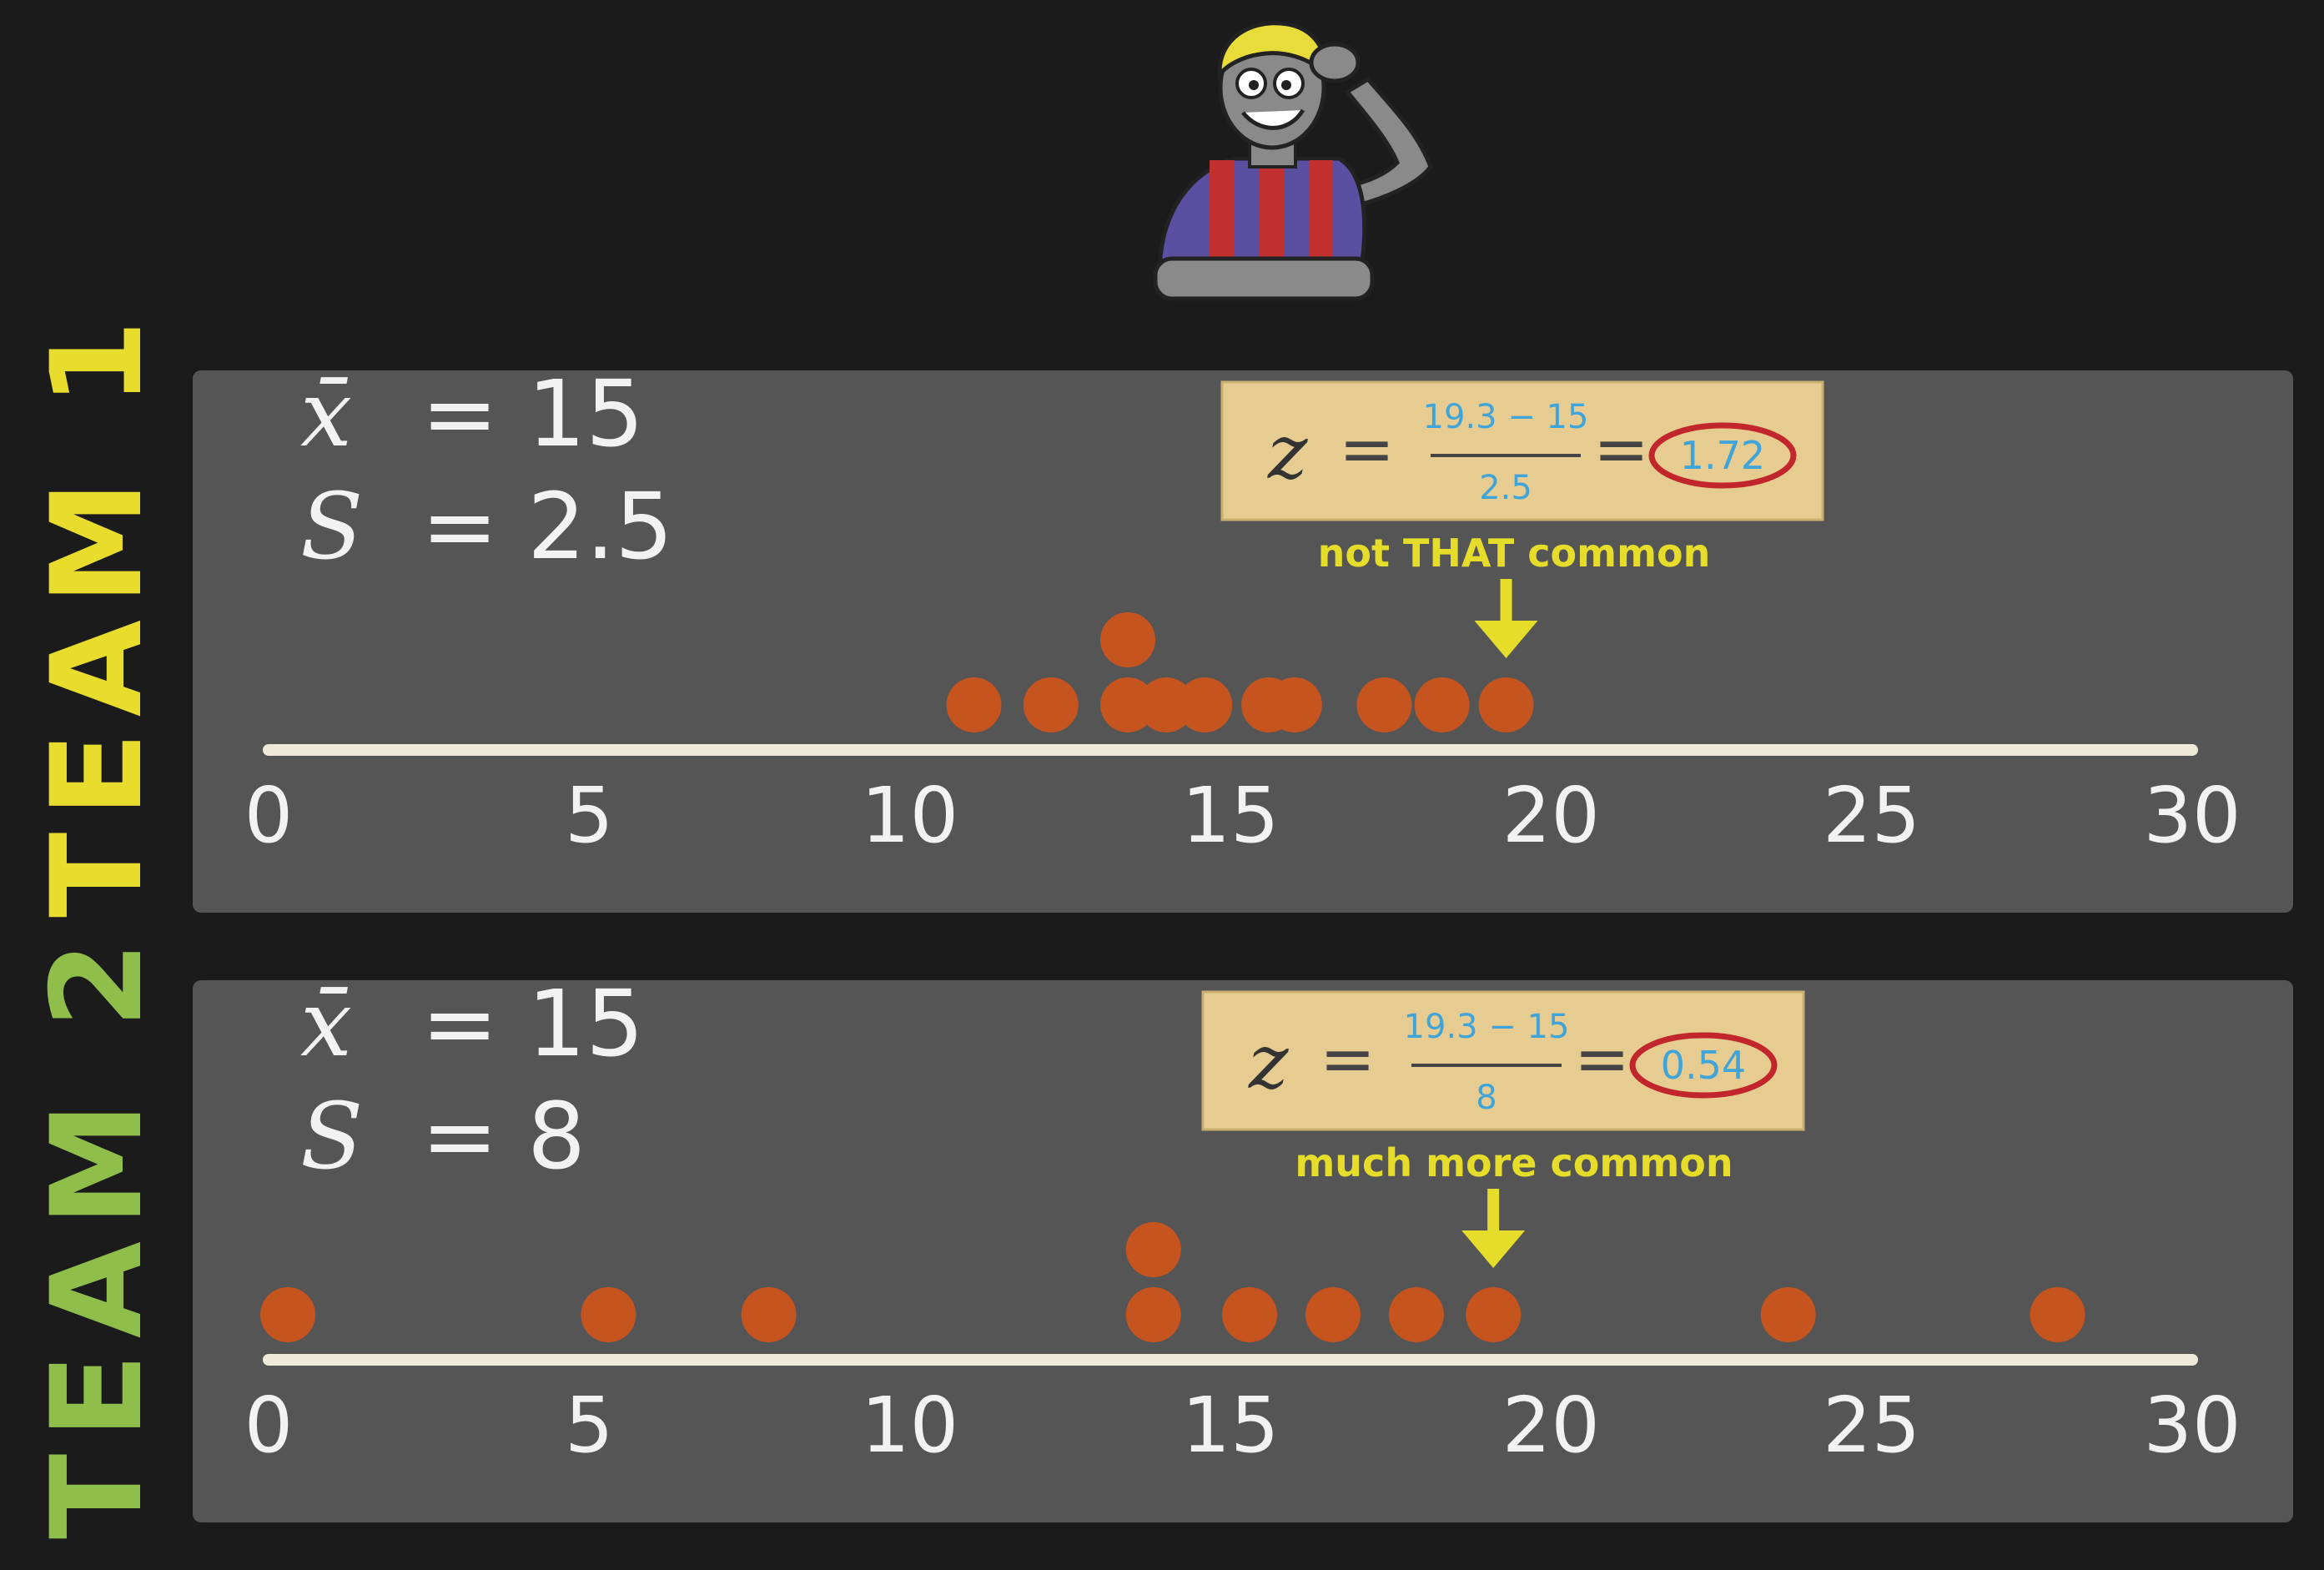 This screenshot has height=1570, width=2324. I want to click on panel1-formula-box, so click(1522, 450).